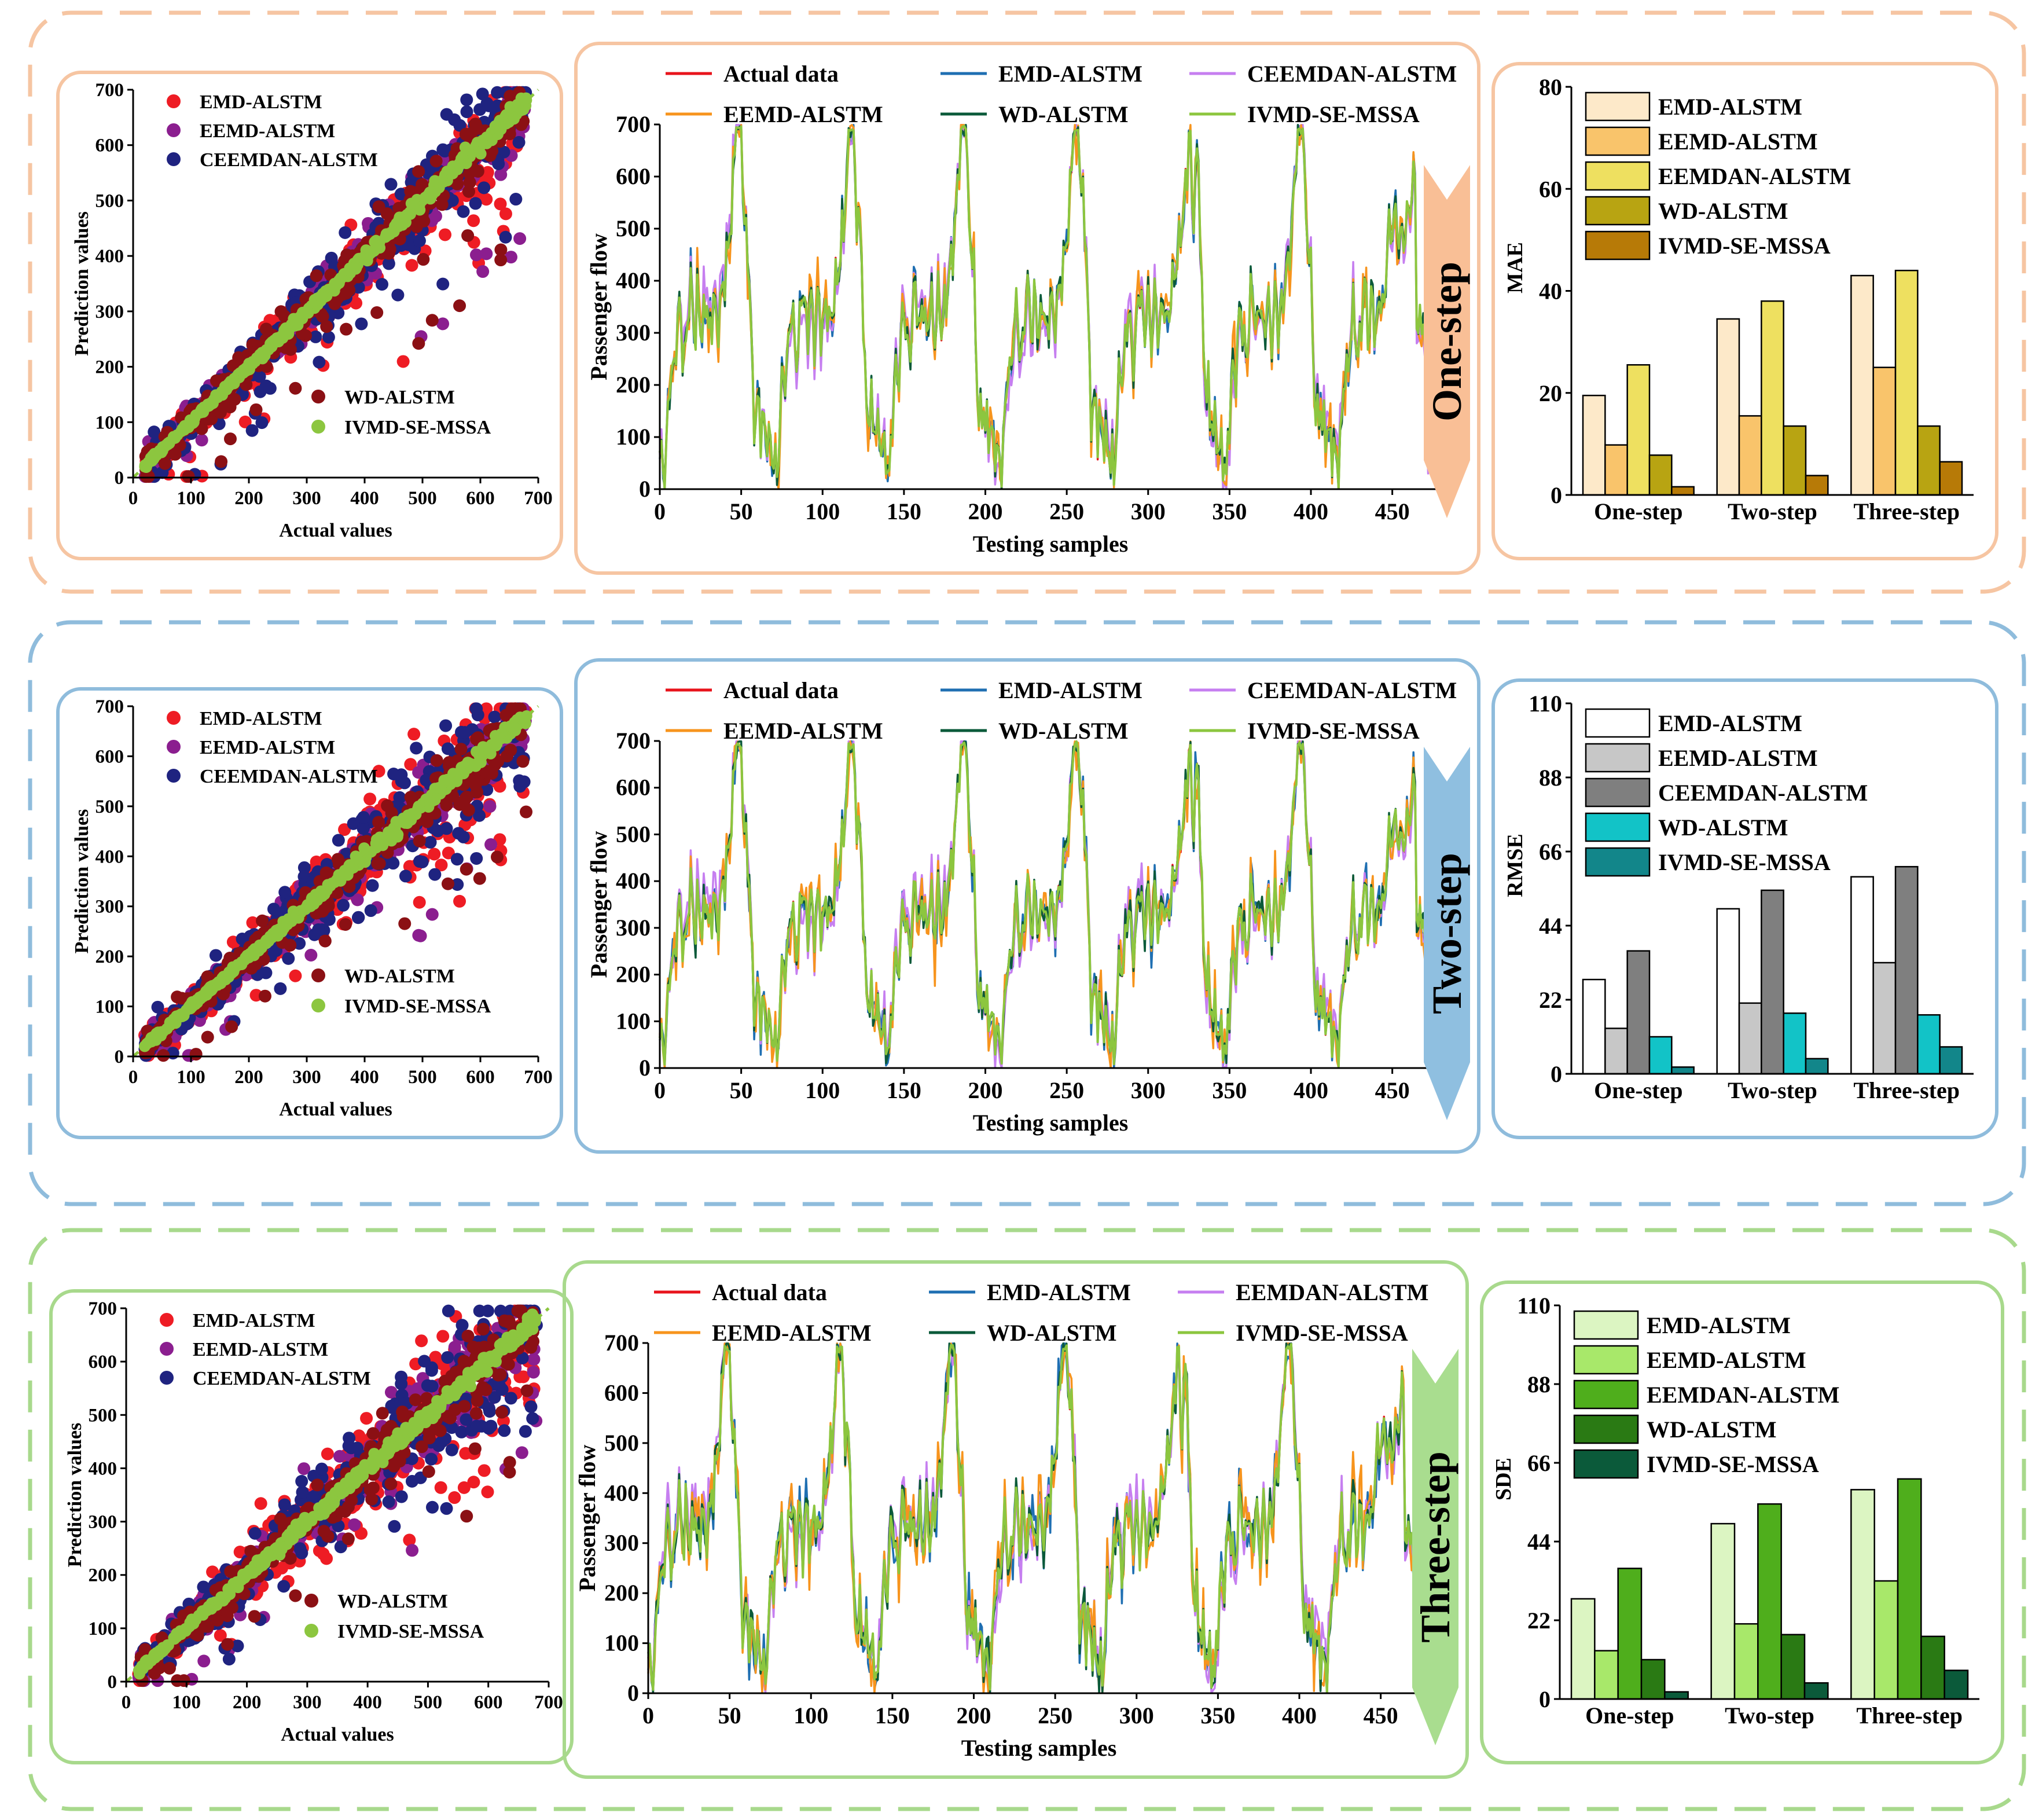 Image resolution: width=2039 pixels, height=1820 pixels. What do you see at coordinates (1551, 189) in the screenshot?
I see `y-tick-label: 60` at bounding box center [1551, 189].